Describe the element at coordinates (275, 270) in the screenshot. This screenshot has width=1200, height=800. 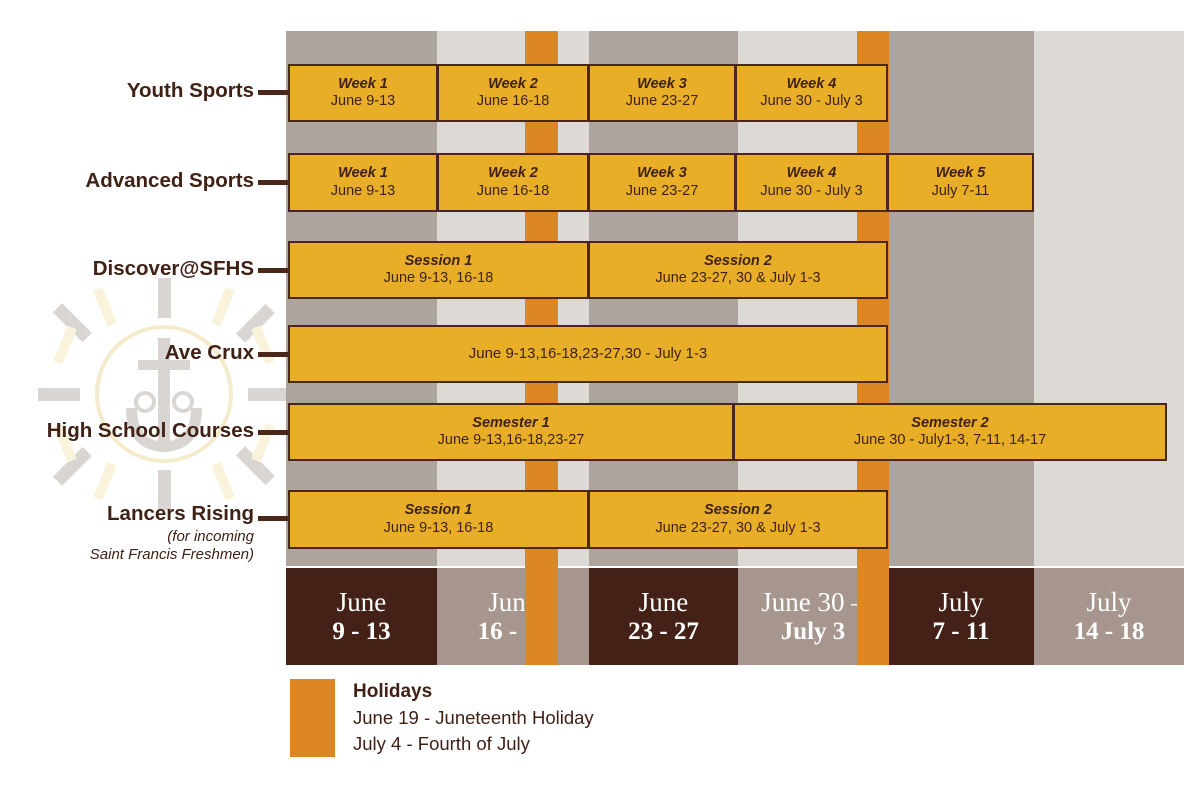
I see `leader-line-discover-sfhs` at that location.